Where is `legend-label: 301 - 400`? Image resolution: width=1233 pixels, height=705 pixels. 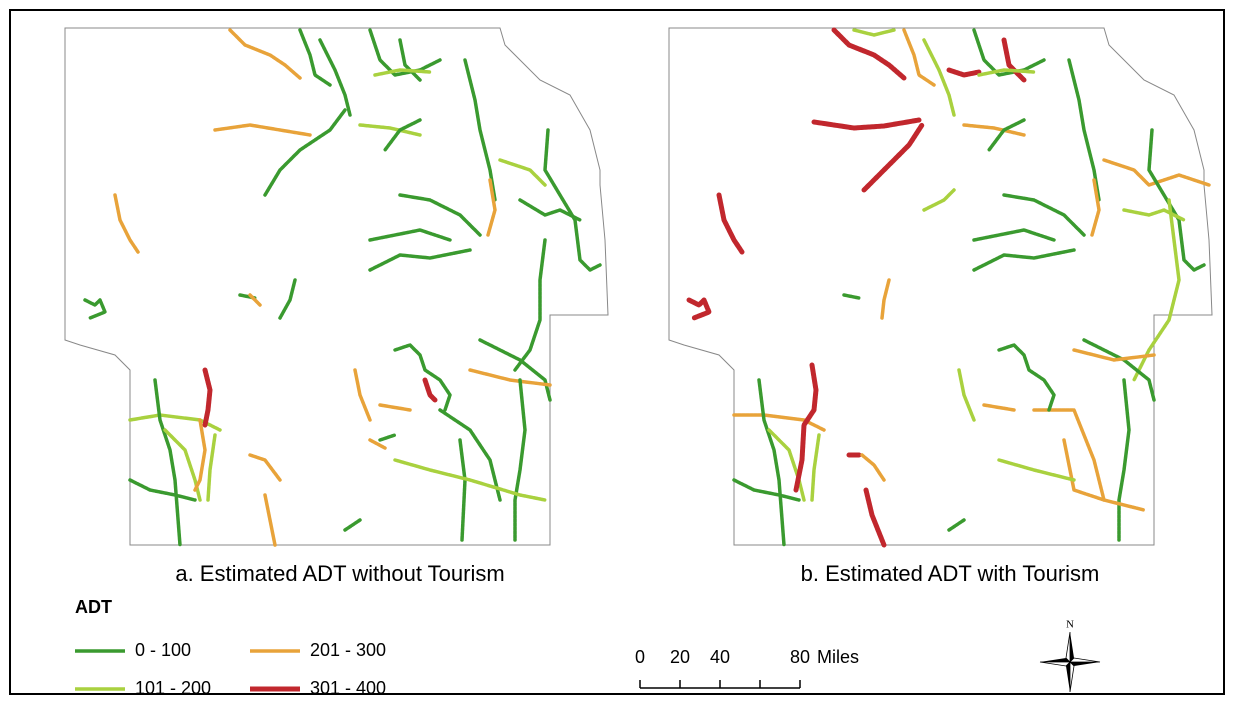
legend-label: 301 - 400 is located at coordinates (348, 688).